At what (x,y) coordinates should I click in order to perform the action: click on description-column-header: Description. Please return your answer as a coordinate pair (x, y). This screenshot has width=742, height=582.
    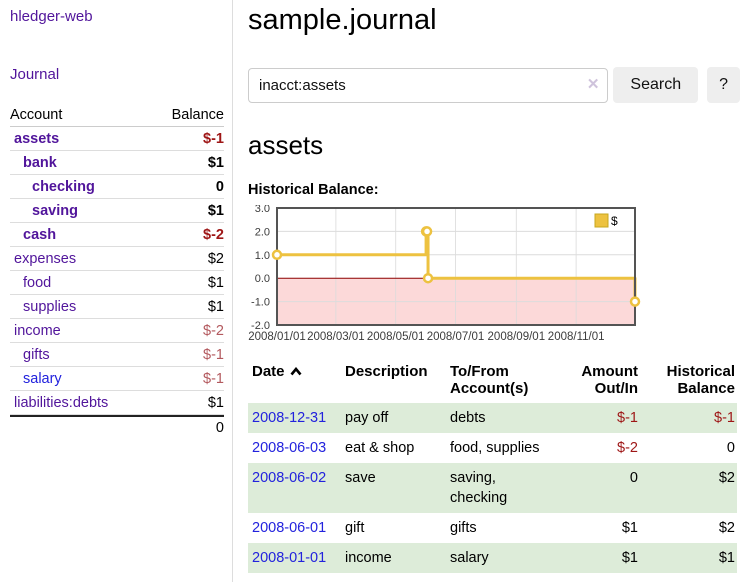
    Looking at the image, I should click on (386, 371).